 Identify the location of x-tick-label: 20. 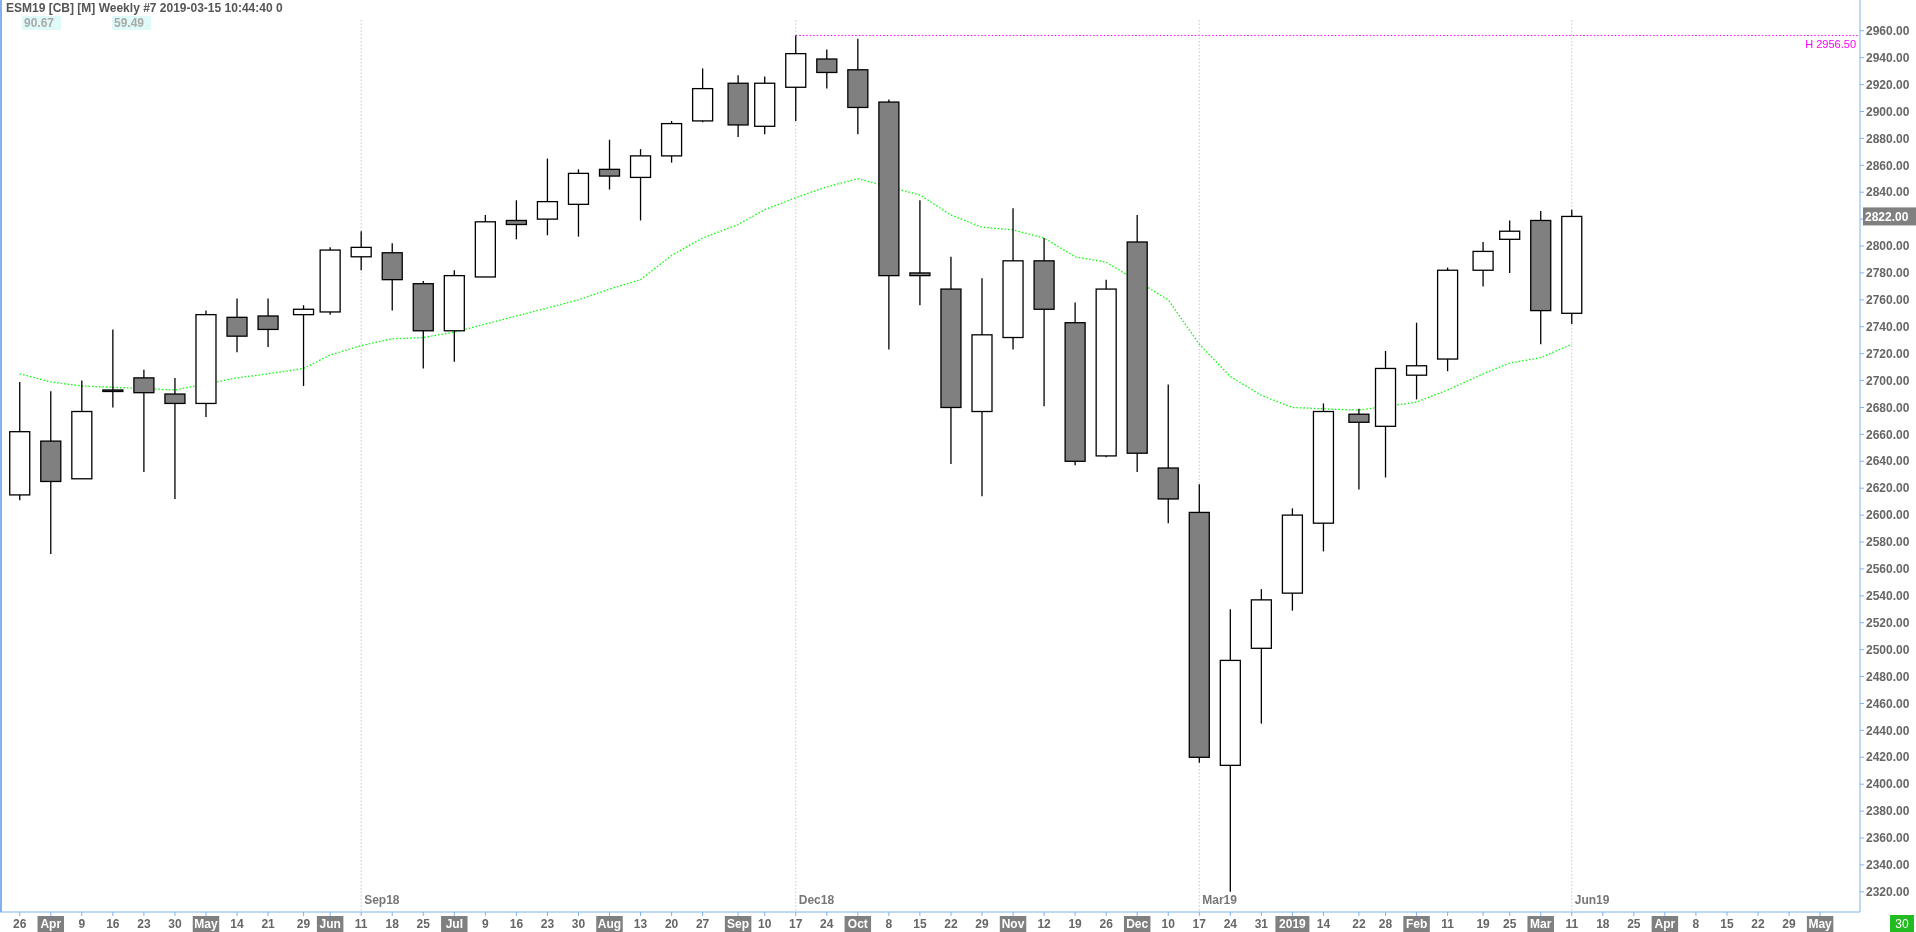
(671, 924).